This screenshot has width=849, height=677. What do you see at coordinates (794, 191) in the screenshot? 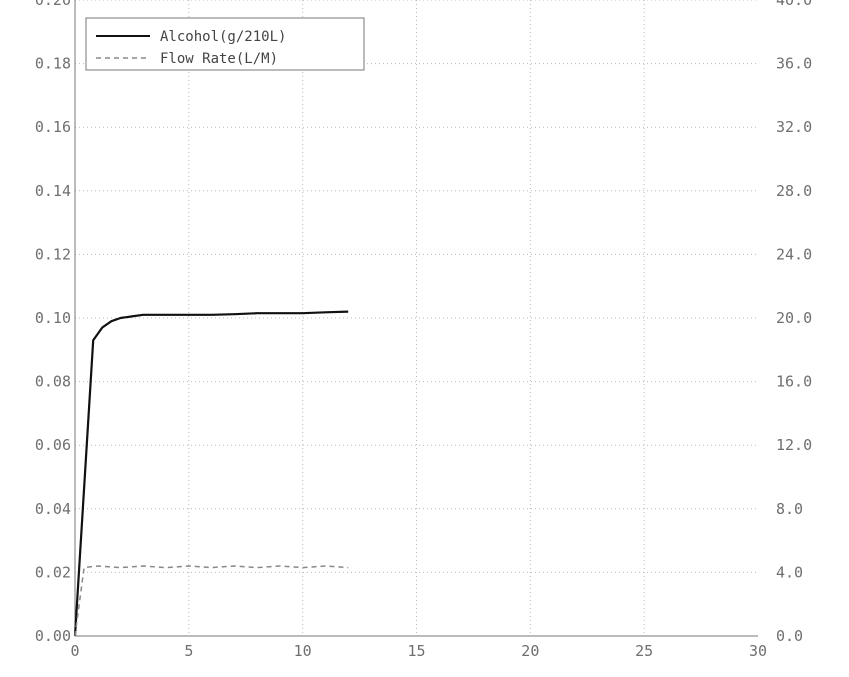
I see `y-right-tick-label: 28.0` at bounding box center [794, 191].